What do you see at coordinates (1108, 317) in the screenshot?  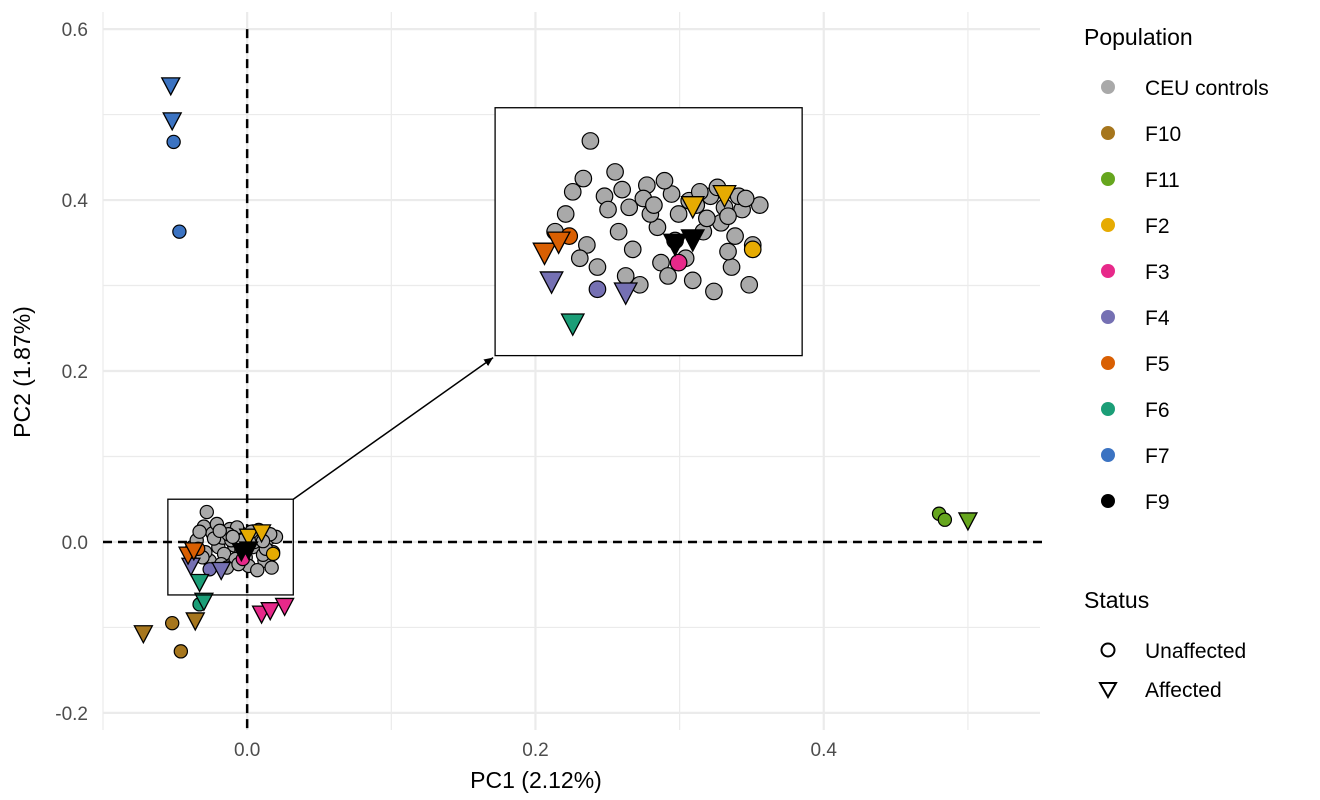 I see `legend-key-f4` at bounding box center [1108, 317].